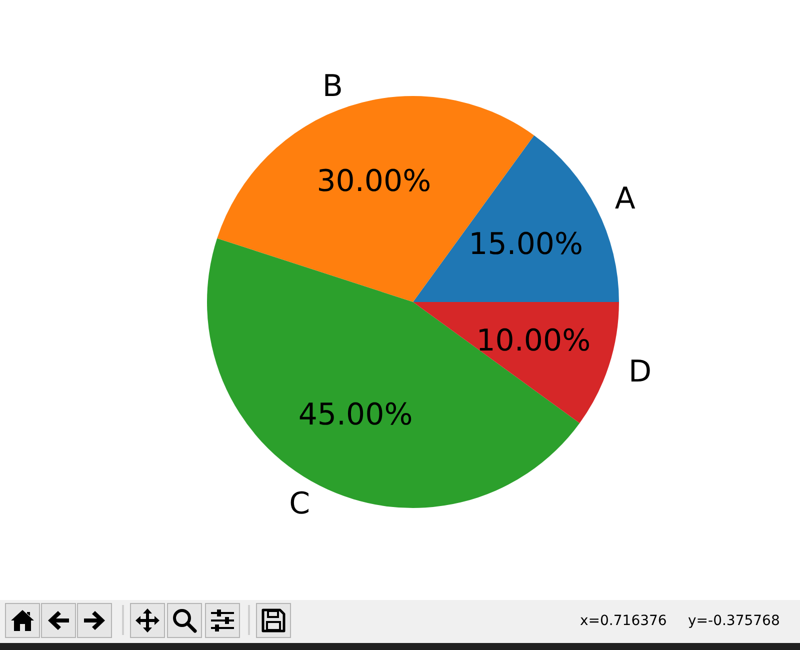  I want to click on slice-label: C, so click(299, 504).